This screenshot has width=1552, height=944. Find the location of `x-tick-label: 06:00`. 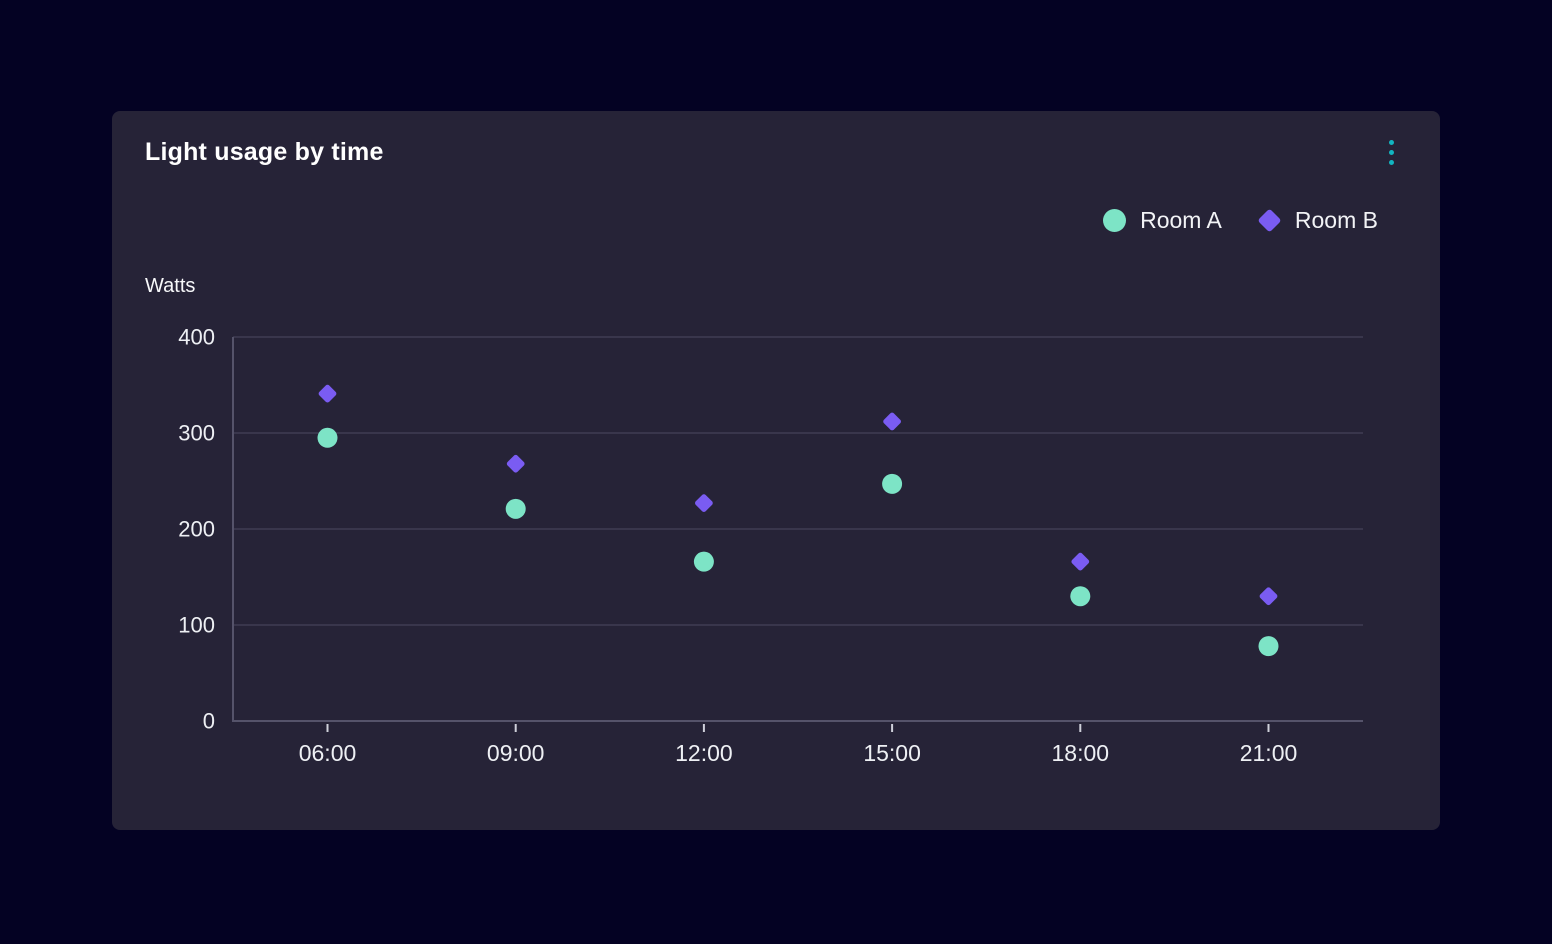

x-tick-label: 06:00 is located at coordinates (328, 753).